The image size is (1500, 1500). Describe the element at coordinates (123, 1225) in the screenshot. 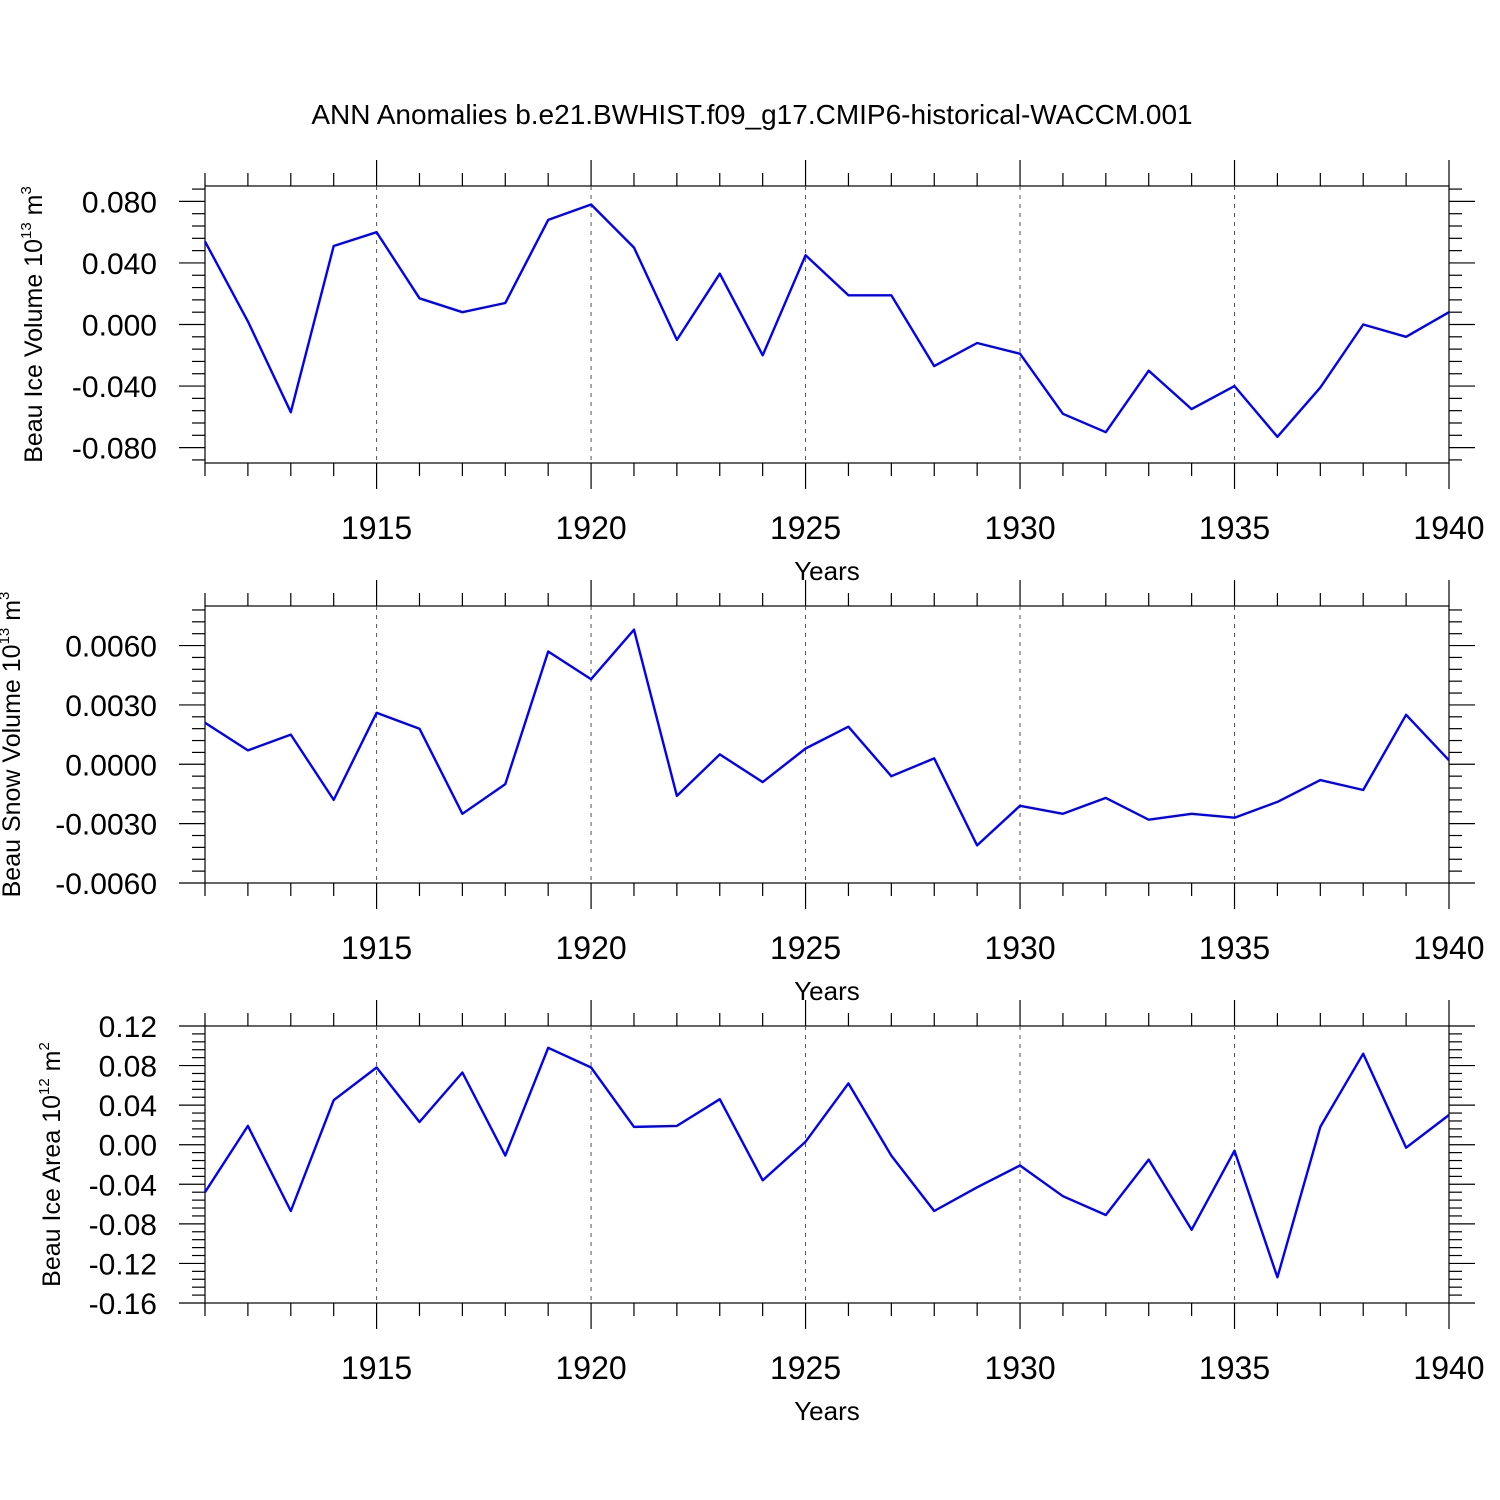

I see `y-tick-label: -0.08` at that location.